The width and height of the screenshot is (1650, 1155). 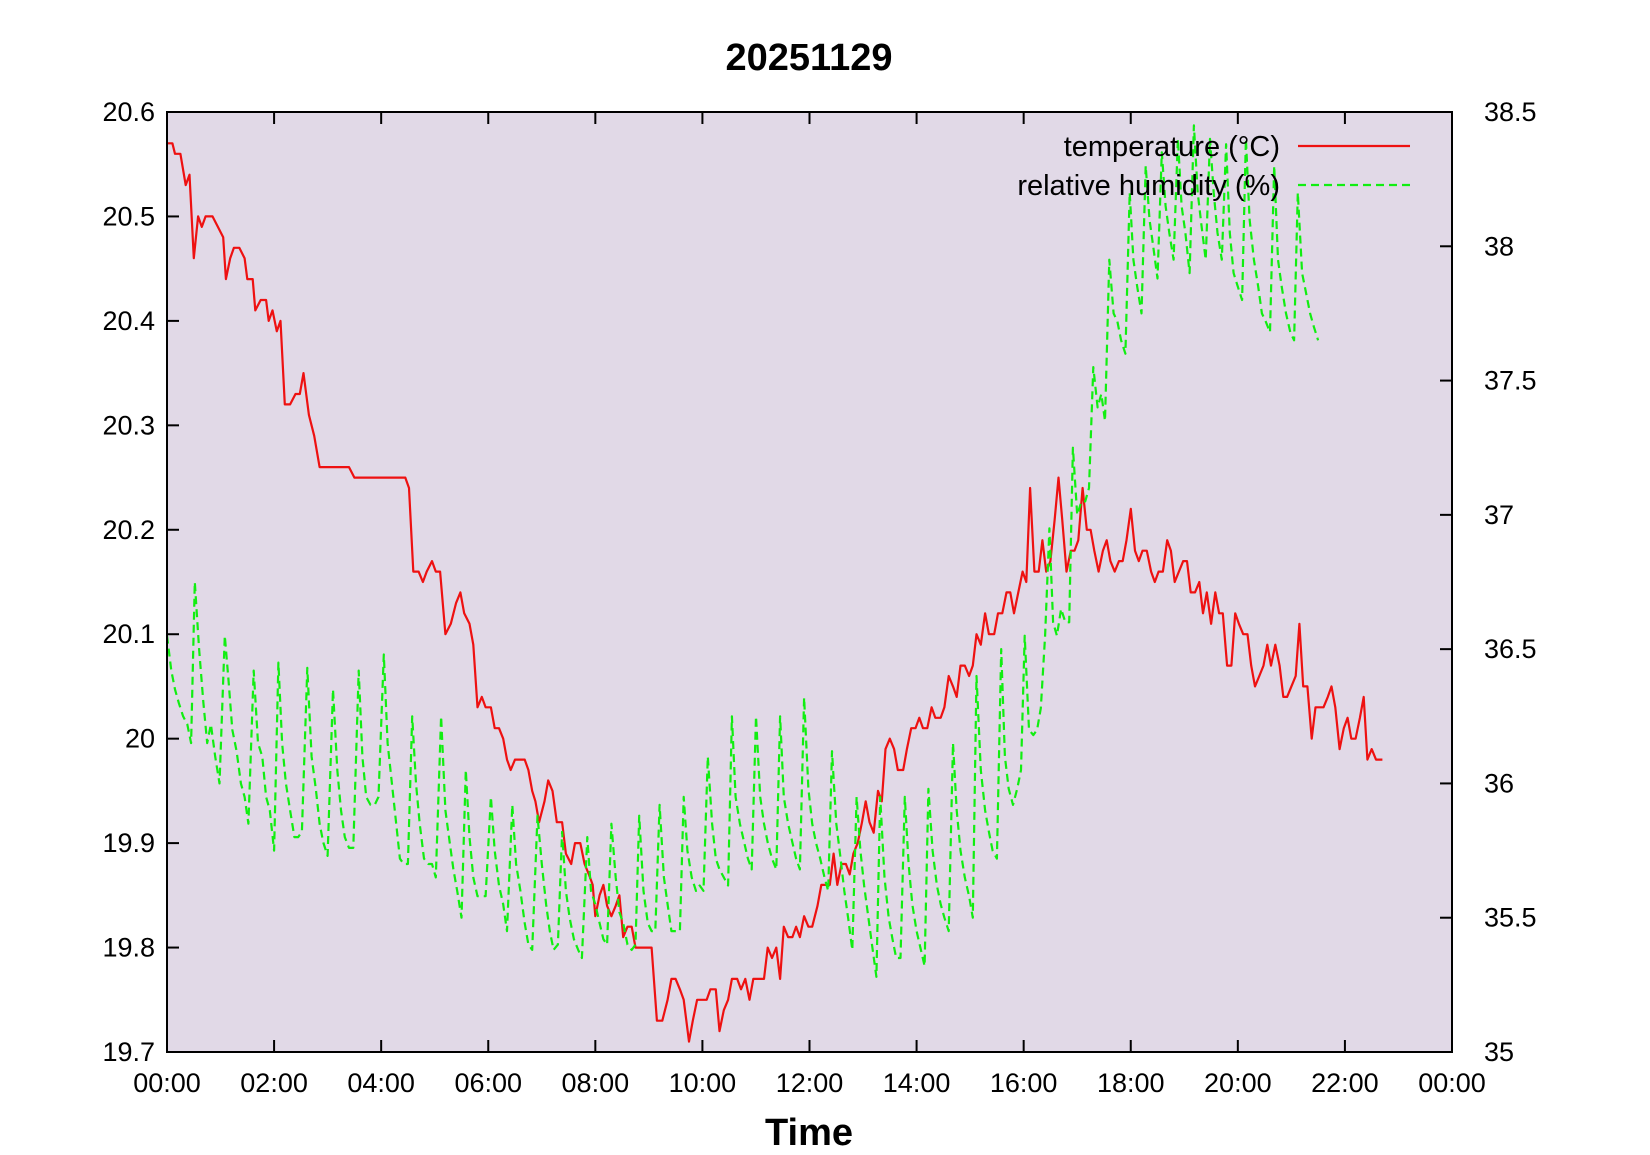 What do you see at coordinates (128, 112) in the screenshot?
I see `y-tick-label: 20.6` at bounding box center [128, 112].